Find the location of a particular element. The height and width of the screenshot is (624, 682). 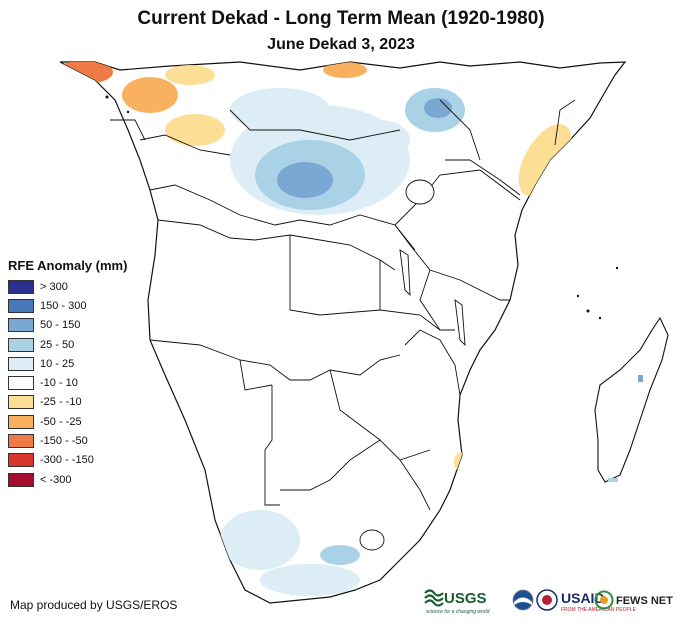

usgs-logo: USGS science for a changing world is located at coordinates (469, 601).